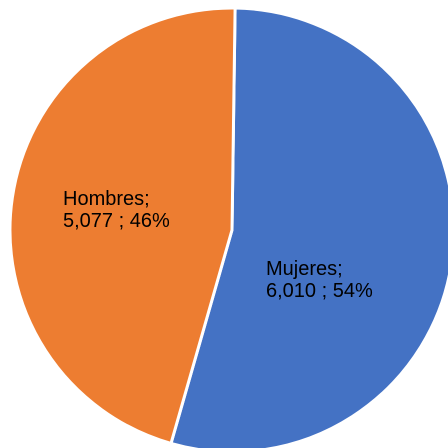 The height and width of the screenshot is (448, 448). I want to click on slice-label-value: 6,010 ; 54%, so click(319, 291).